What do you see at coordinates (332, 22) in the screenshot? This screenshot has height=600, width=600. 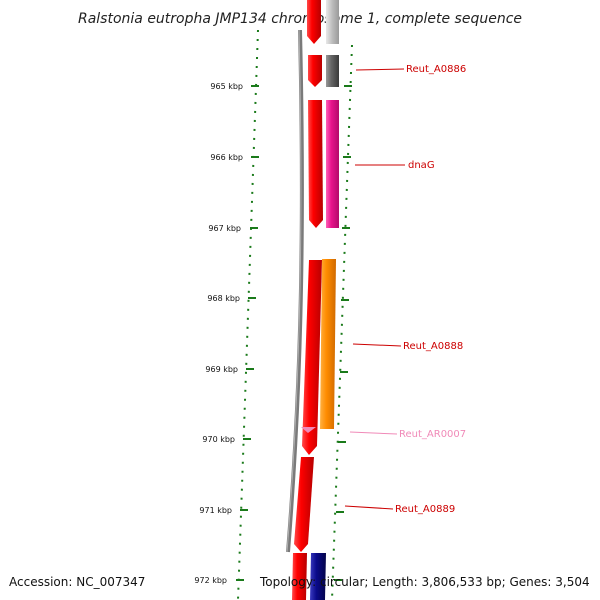 I see `cds-top-partial` at bounding box center [332, 22].